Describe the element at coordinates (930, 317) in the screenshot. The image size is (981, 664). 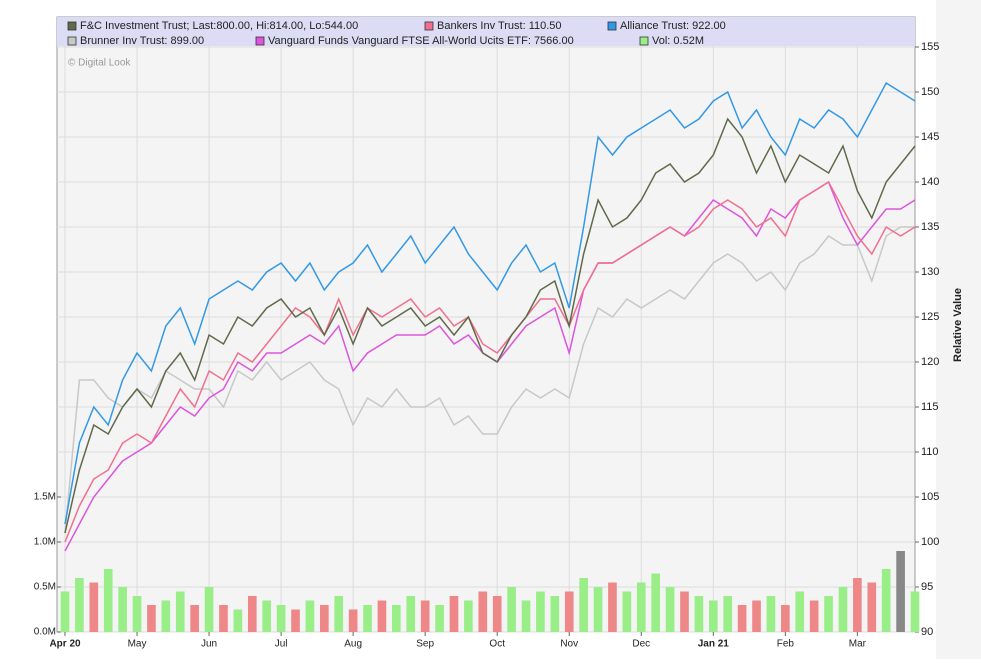
I see `y-tick-label: 125` at that location.